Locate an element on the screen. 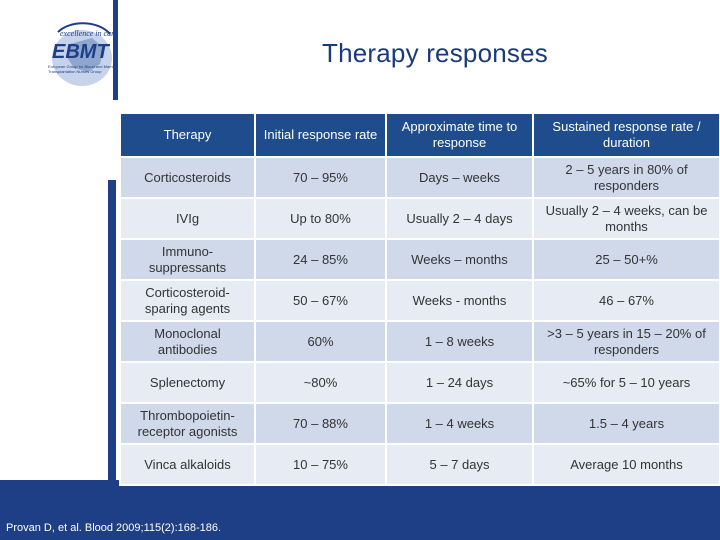 This screenshot has width=720, height=540. cell-sustained: >3 – 5 years in 15 – 20% of responders is located at coordinates (626, 341).